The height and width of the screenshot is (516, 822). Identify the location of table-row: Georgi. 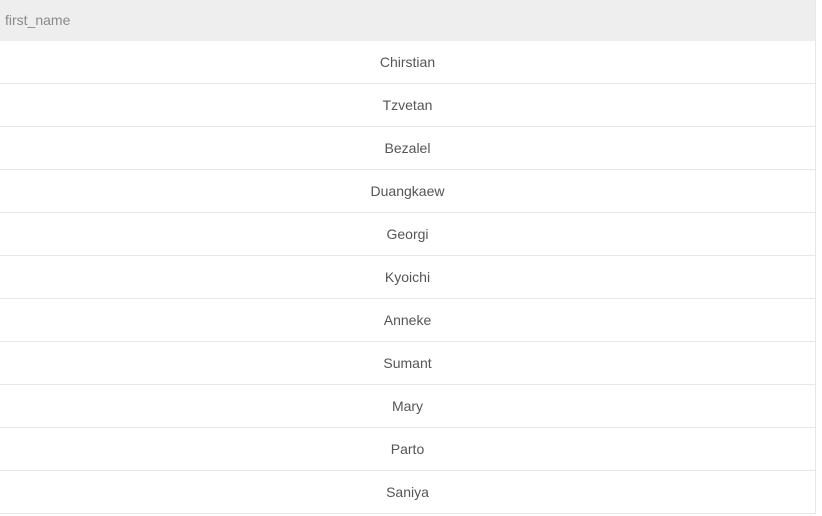
(407, 234).